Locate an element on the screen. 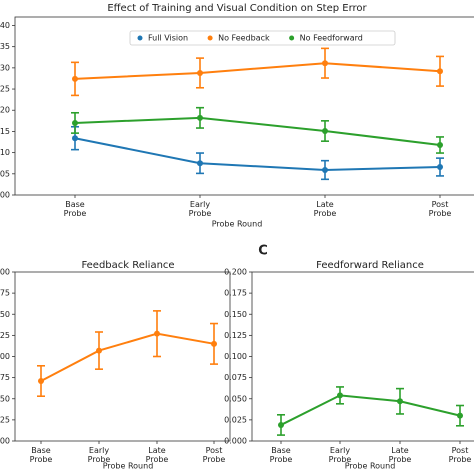 This screenshot has height=474, width=474. legend-label: No Feedback is located at coordinates (244, 38).